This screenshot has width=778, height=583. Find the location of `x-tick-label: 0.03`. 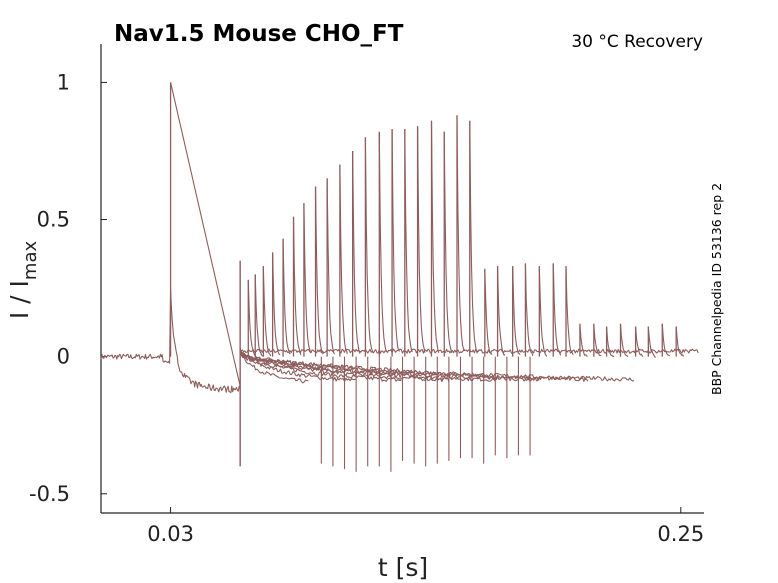

x-tick-label: 0.03 is located at coordinates (170, 534).